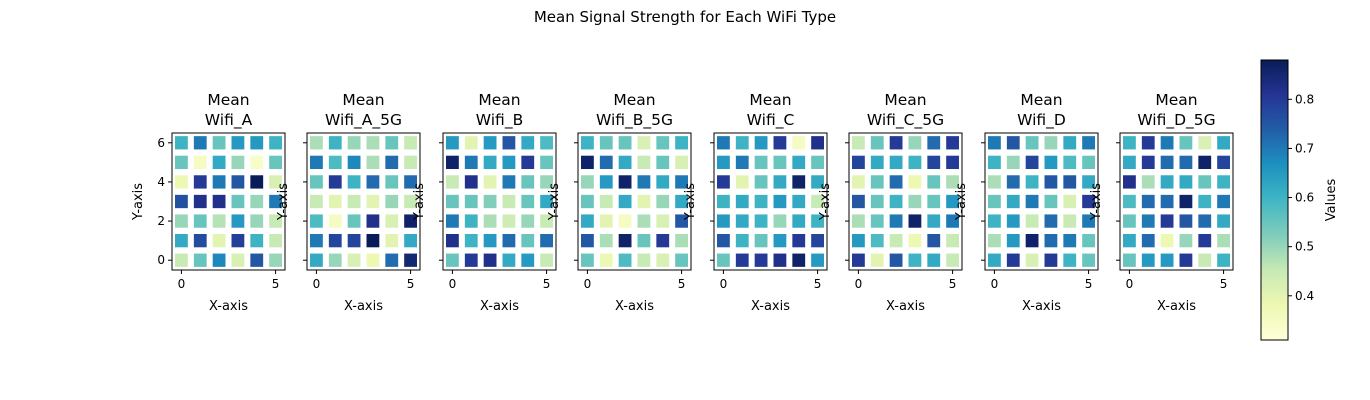 This screenshot has width=1370, height=400. Describe the element at coordinates (208, 202) in the screenshot. I see `heatmap-panel: Mean Wifi_A 0 5 0 2 4 6 X-axis Y-axis` at that location.